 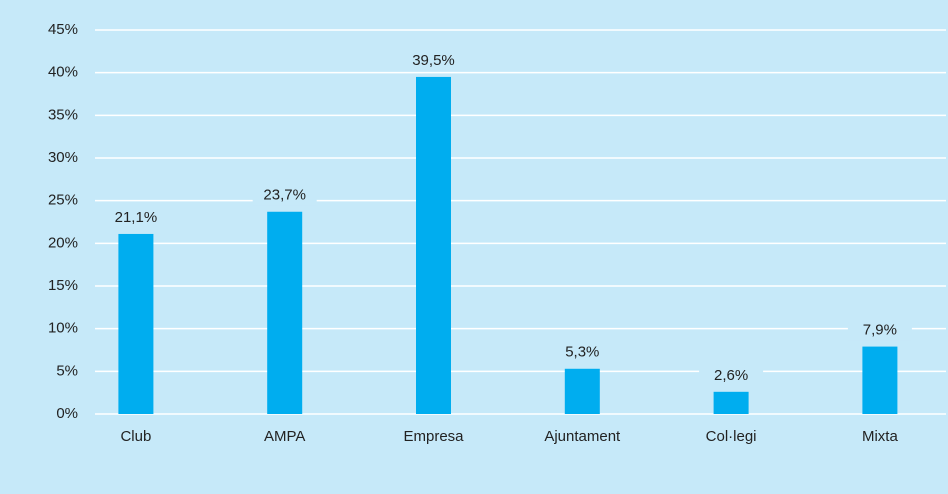 I want to click on value-label: 2,6%, so click(x=731, y=375).